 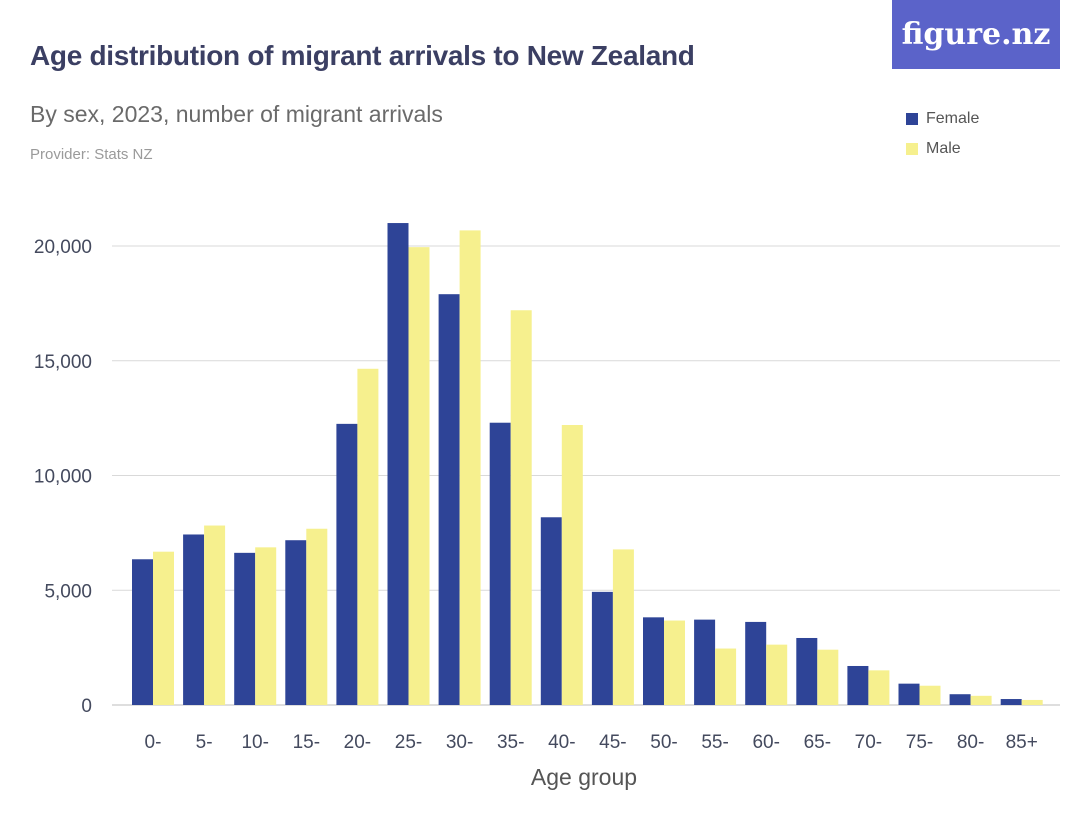 I want to click on x-tick-label: 55-, so click(x=714, y=742).